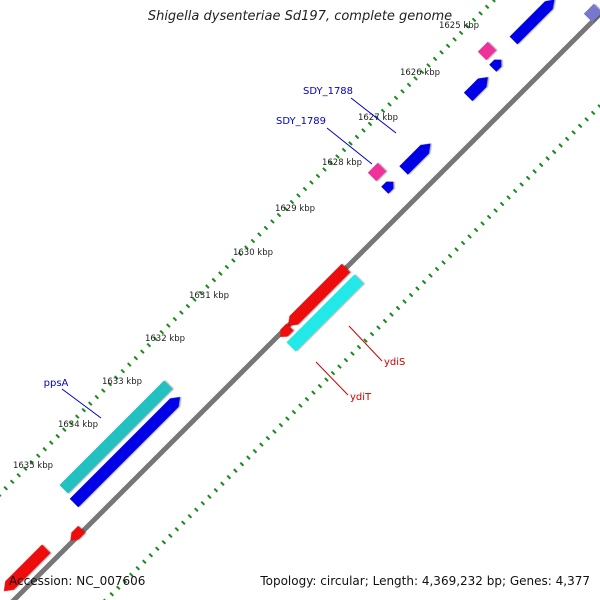  I want to click on accession-value: NC_007606, so click(111, 581).